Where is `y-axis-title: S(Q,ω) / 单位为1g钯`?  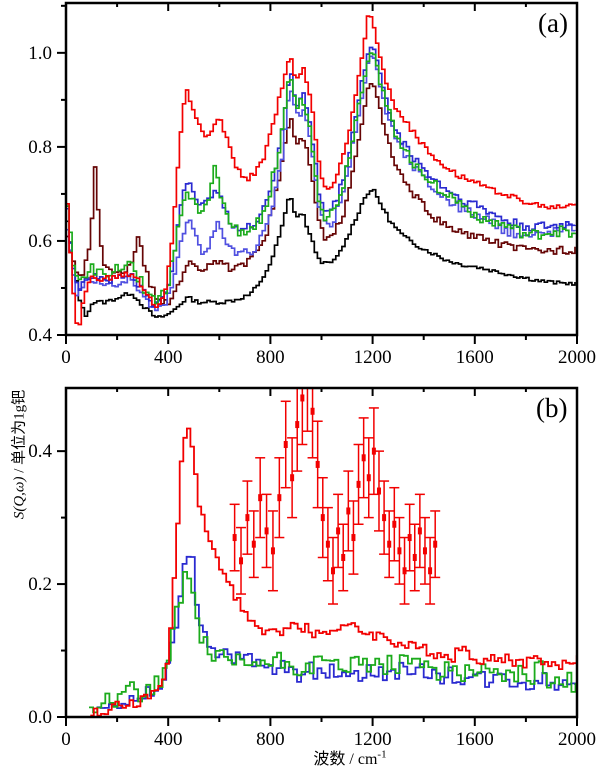 y-axis-title: S(Q,ω) / 单位为1g钯 is located at coordinates (18, 455).